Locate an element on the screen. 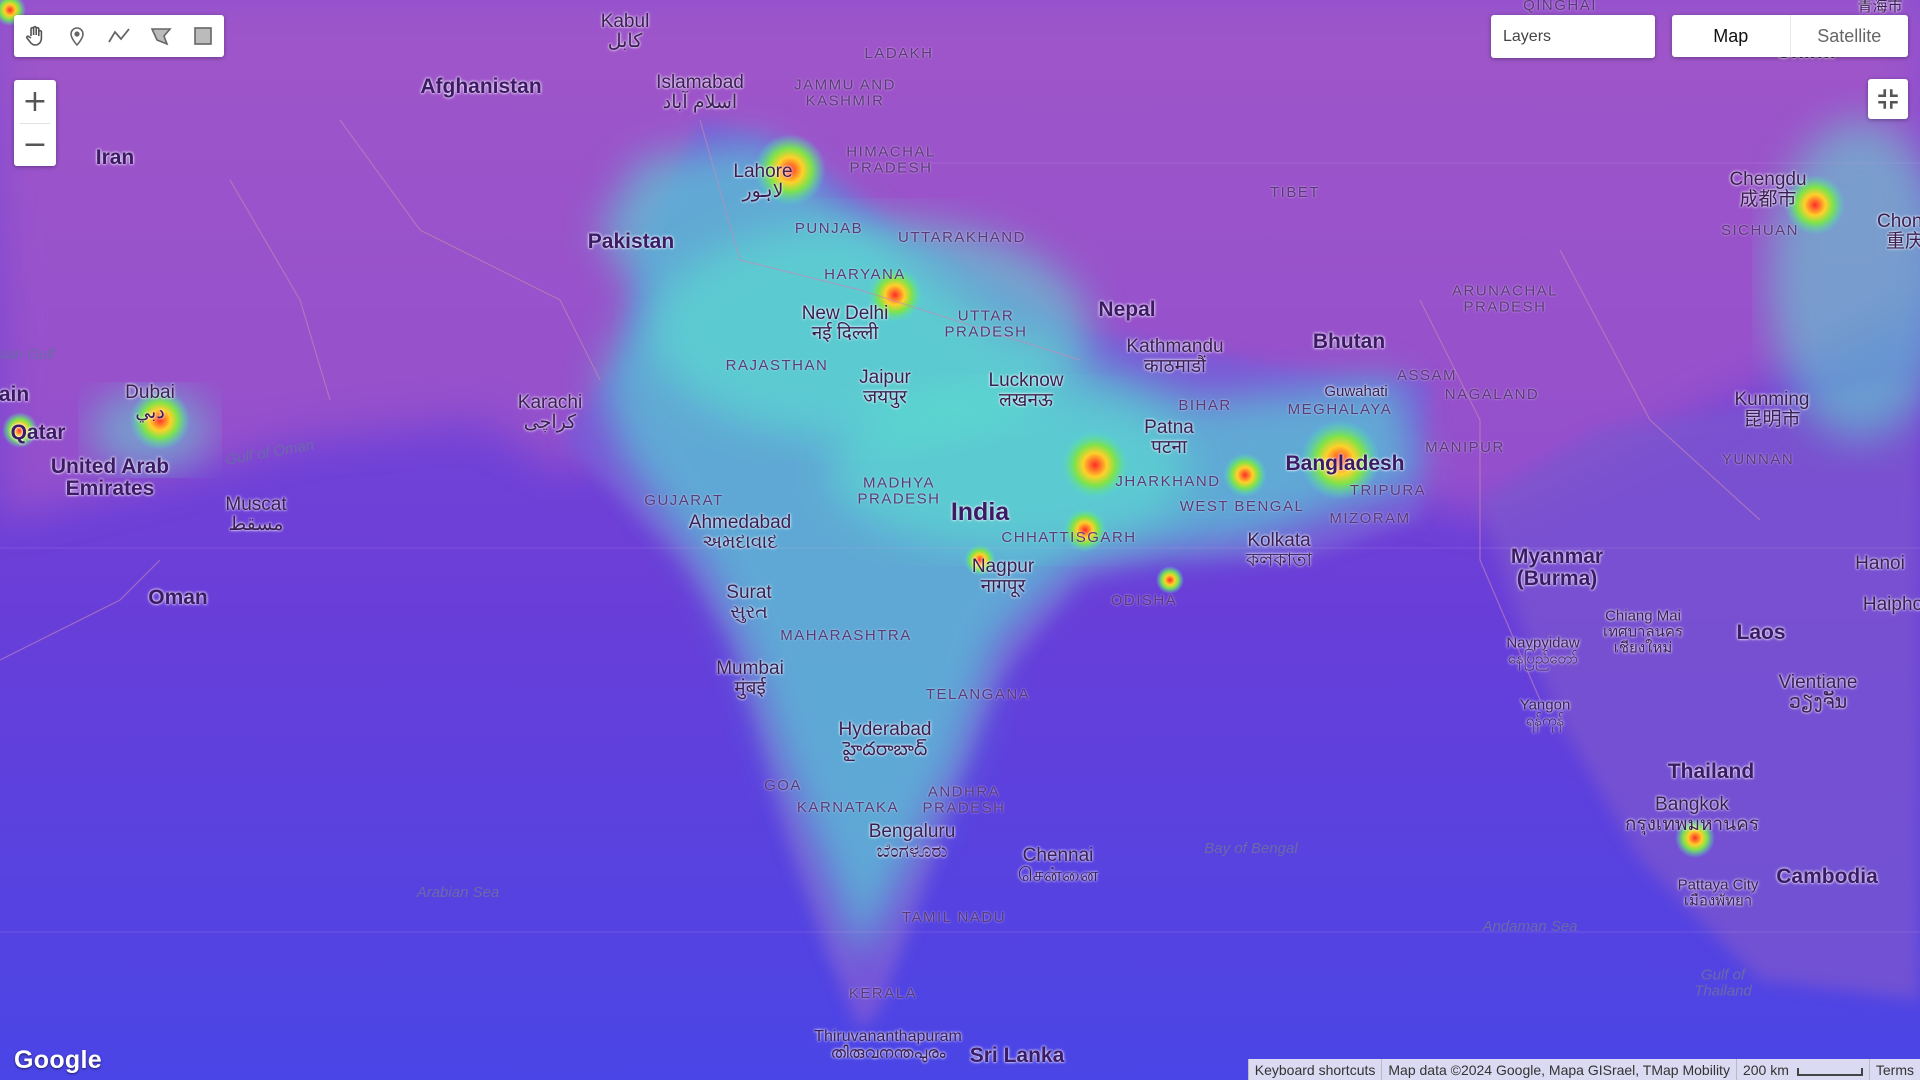 The height and width of the screenshot is (1080, 1920). city-label-nagpur: Nagpur नागपूर is located at coordinates (1003, 577).